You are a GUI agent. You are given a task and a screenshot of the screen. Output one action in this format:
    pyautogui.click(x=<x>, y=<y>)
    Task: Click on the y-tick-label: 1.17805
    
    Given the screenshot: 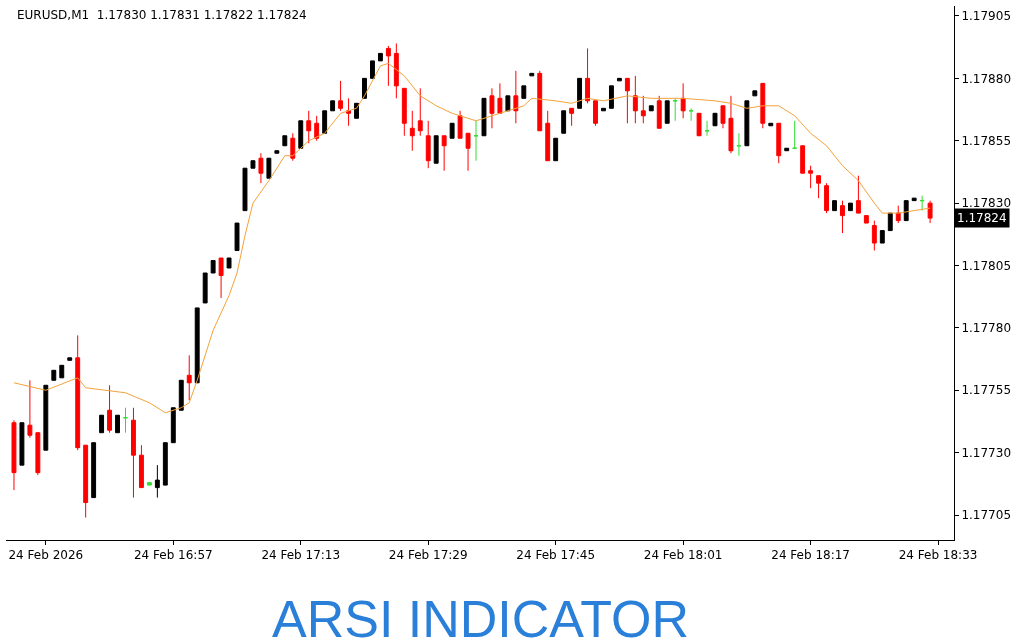 What is the action you would take?
    pyautogui.click(x=986, y=265)
    